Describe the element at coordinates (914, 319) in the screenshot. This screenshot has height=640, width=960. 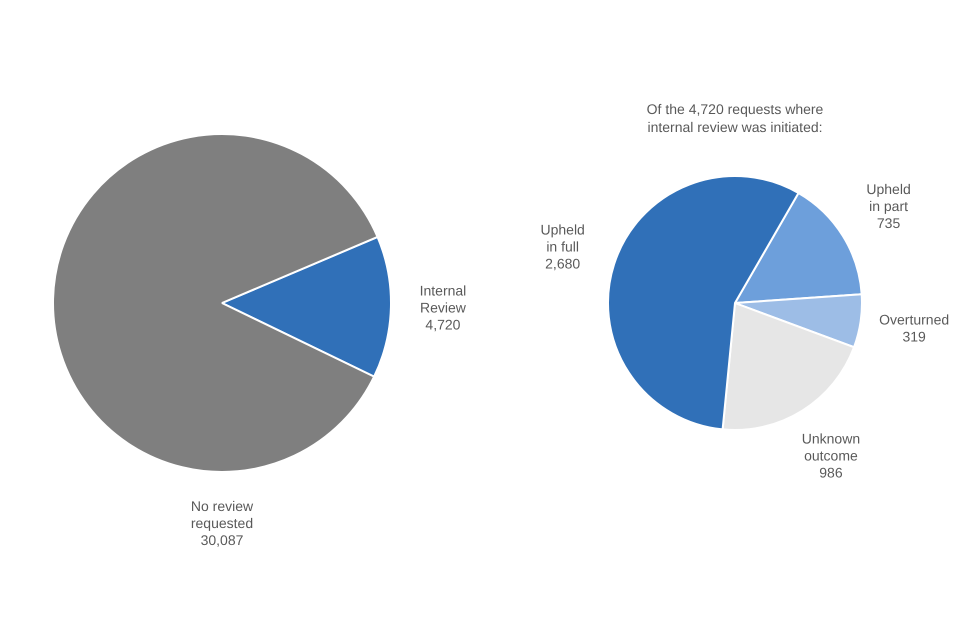
I see `slice-label: Overturned` at that location.